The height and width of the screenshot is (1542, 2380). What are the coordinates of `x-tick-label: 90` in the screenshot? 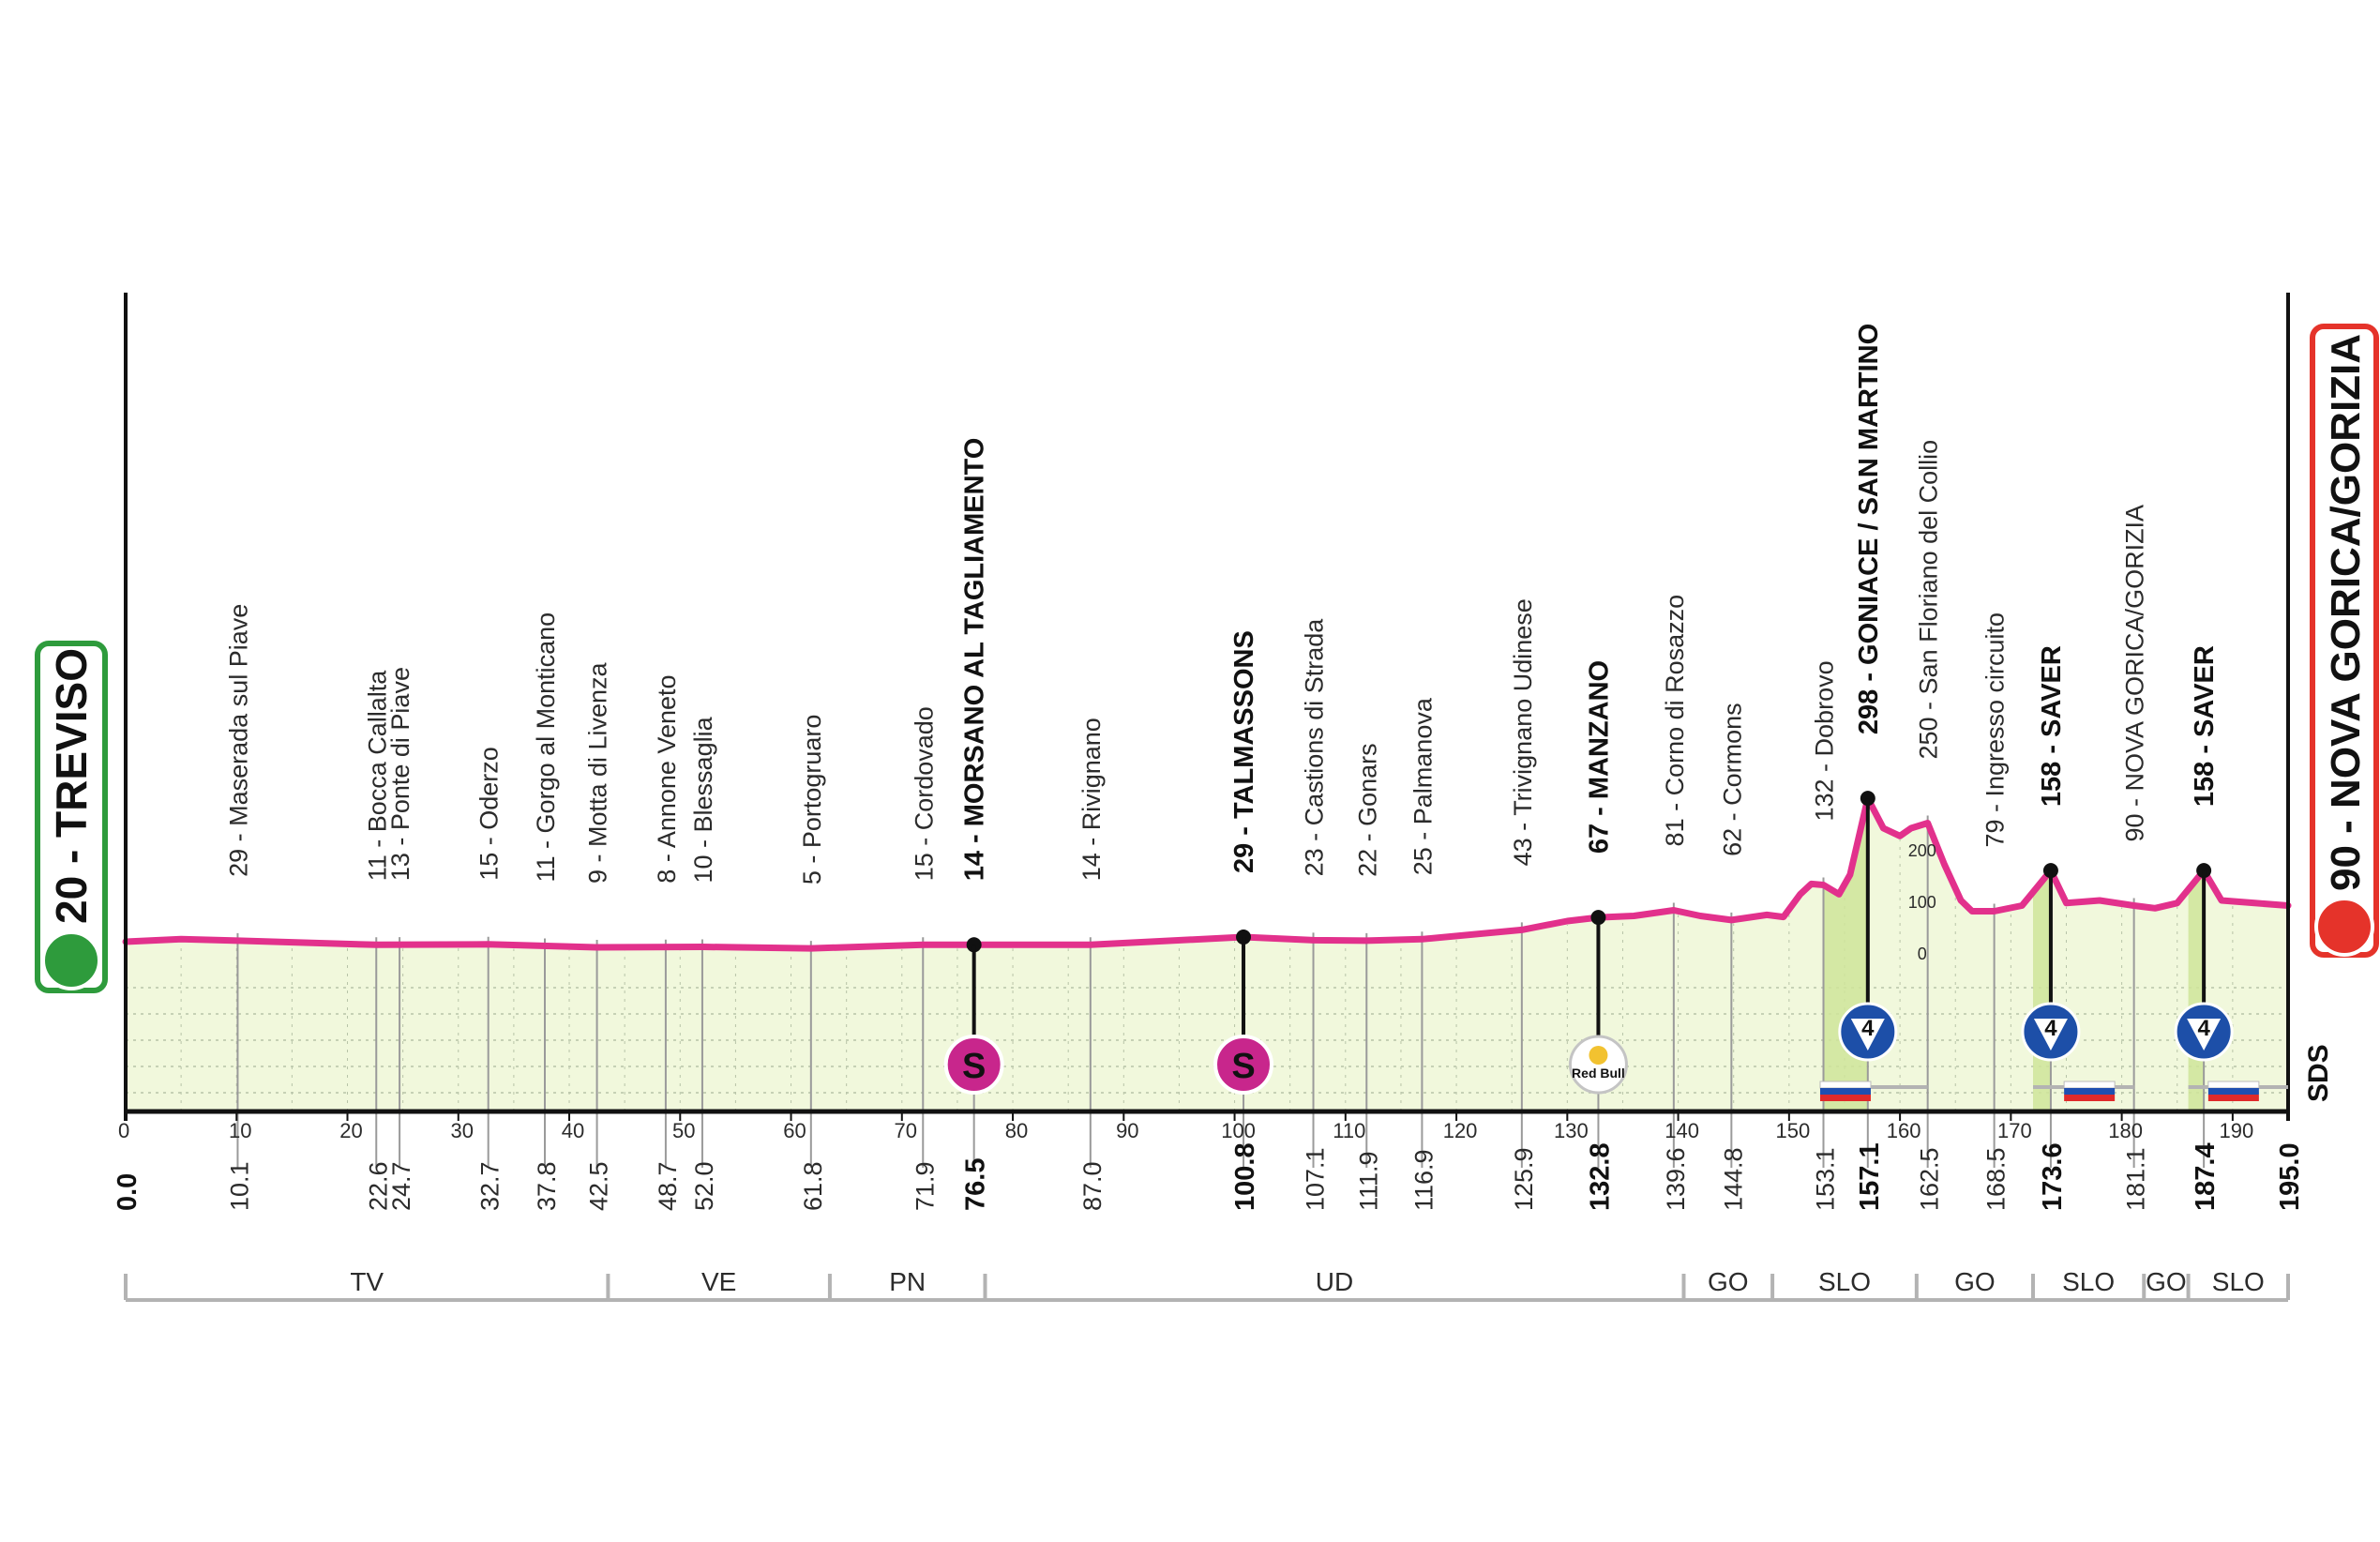 It's located at (1127, 1130).